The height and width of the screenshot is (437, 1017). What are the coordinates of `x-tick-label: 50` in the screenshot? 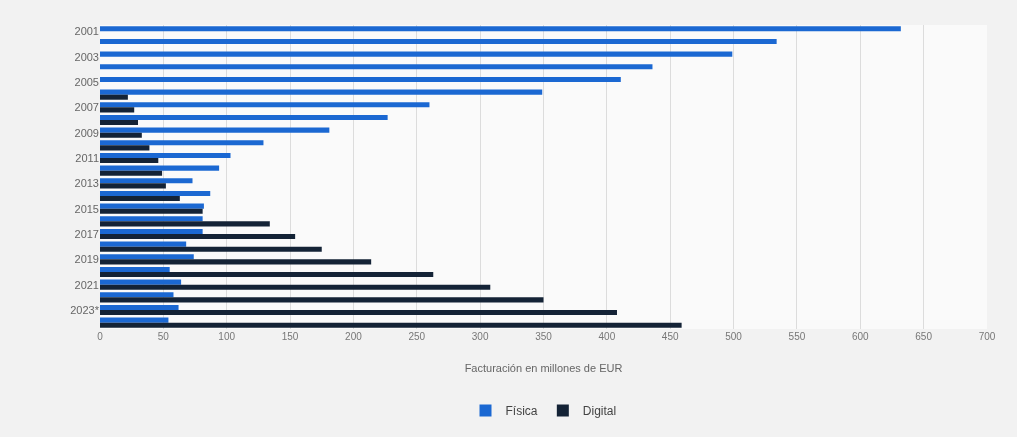 It's located at (163, 336).